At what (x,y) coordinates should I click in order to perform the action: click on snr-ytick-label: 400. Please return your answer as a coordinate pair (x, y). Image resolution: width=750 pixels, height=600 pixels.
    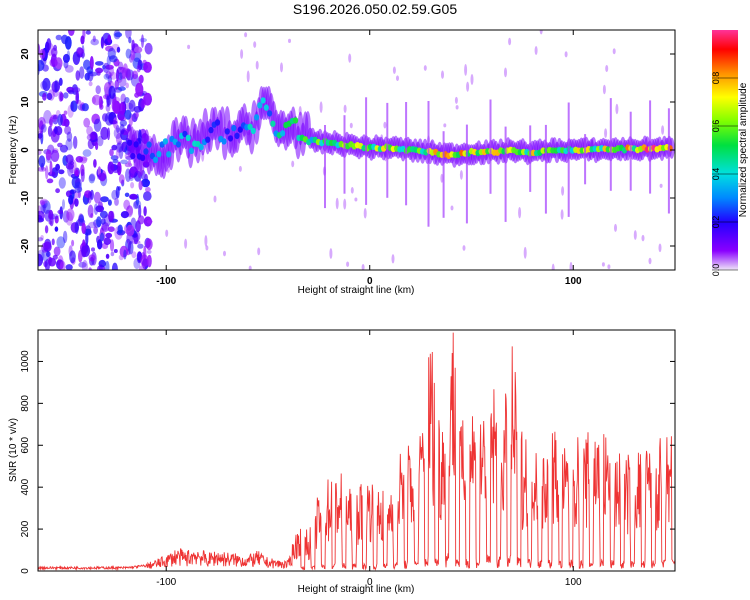
    Looking at the image, I should click on (25, 486).